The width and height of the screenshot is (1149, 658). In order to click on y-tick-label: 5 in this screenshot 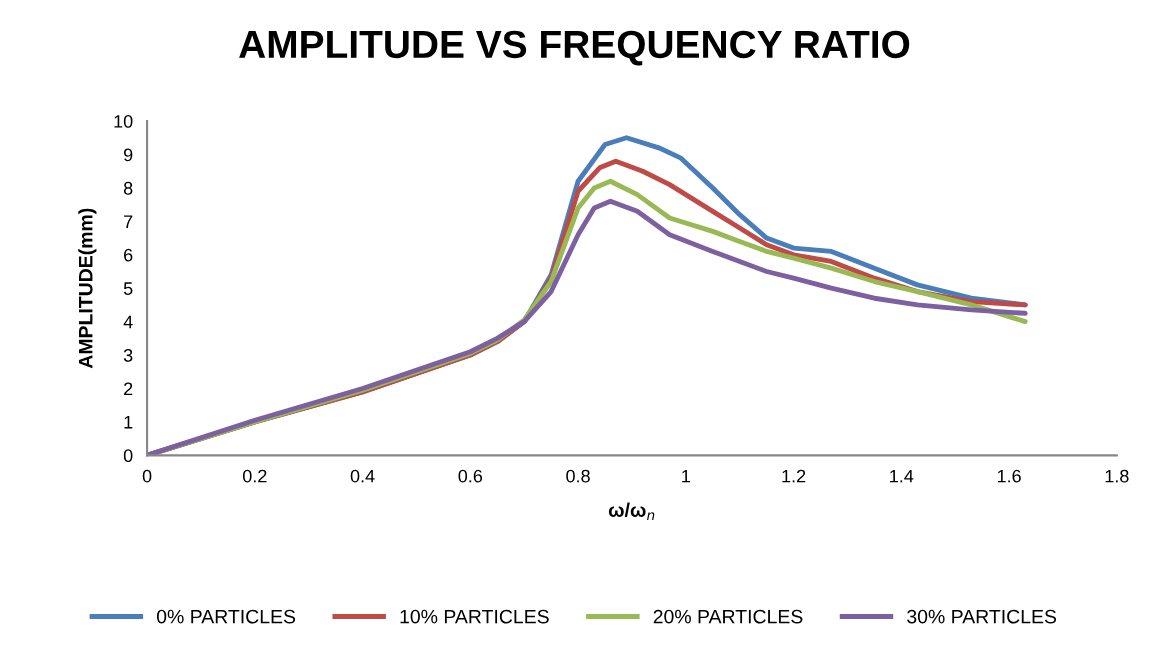, I will do `click(128, 288)`.